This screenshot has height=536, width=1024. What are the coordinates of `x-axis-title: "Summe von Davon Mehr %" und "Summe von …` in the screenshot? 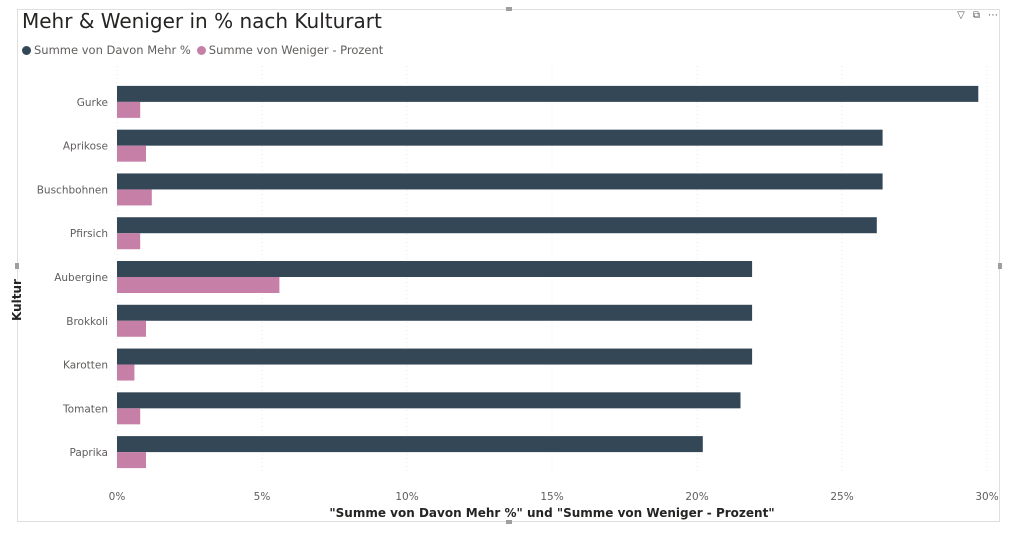 It's located at (552, 513).